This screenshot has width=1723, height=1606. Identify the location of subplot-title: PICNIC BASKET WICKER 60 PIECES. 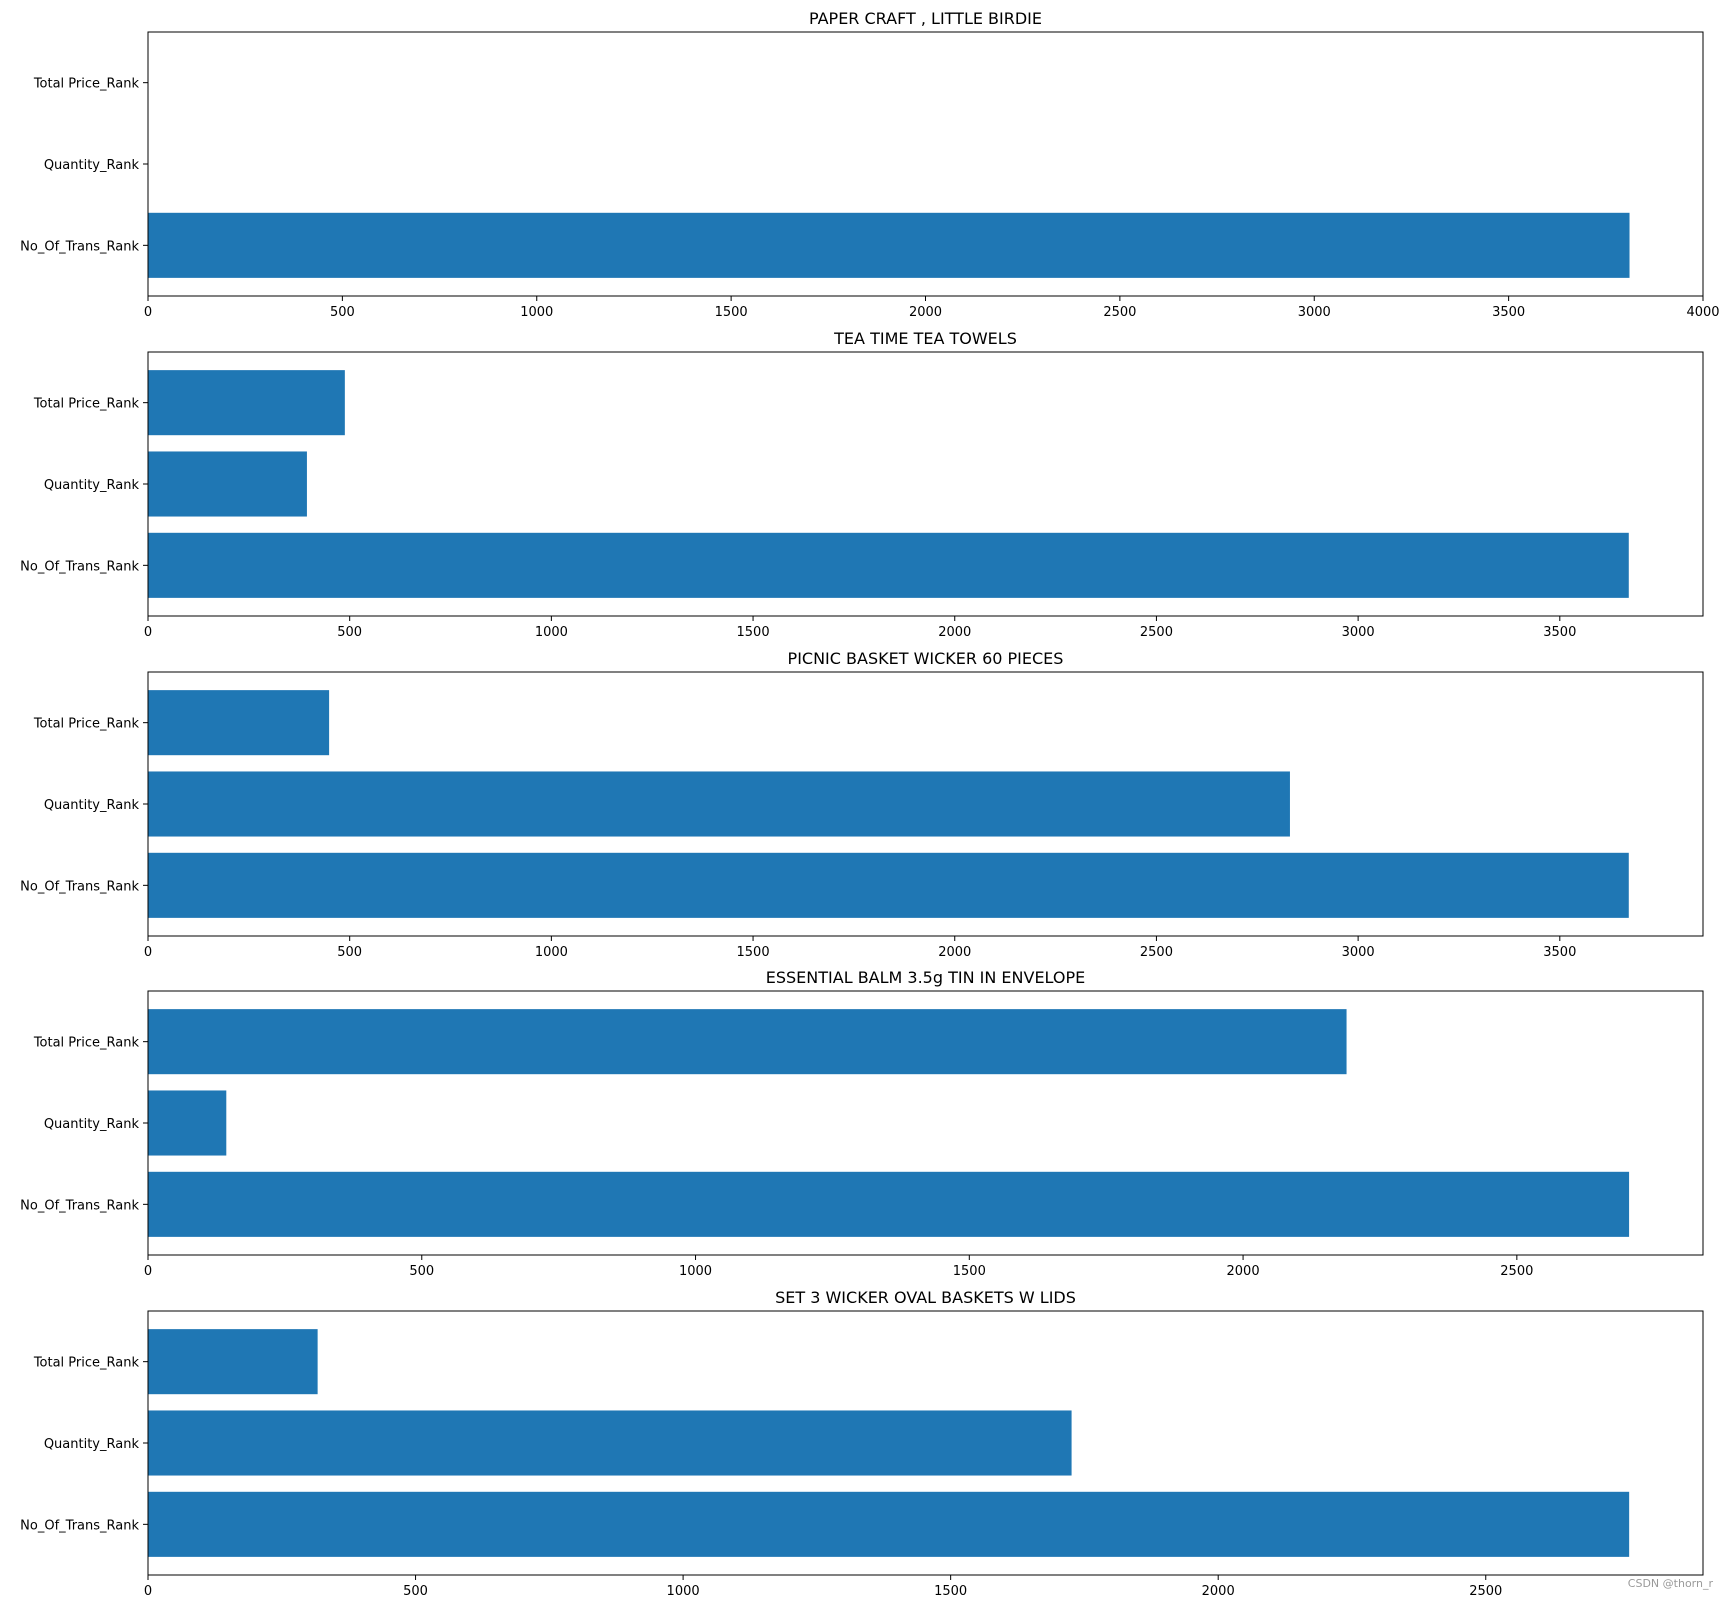
(926, 658).